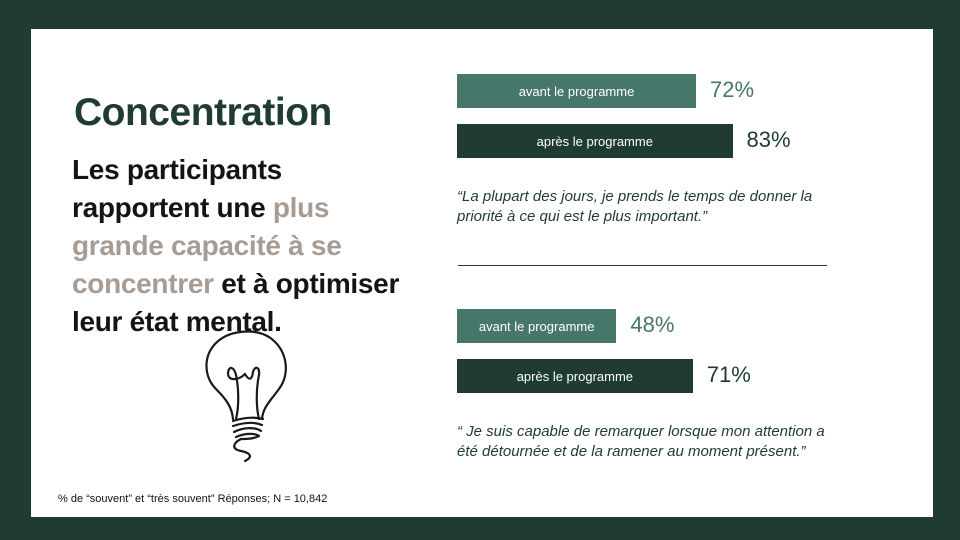 Image resolution: width=960 pixels, height=540 pixels. Describe the element at coordinates (177, 188) in the screenshot. I see `headline-text: Les participants rapportent une` at that location.